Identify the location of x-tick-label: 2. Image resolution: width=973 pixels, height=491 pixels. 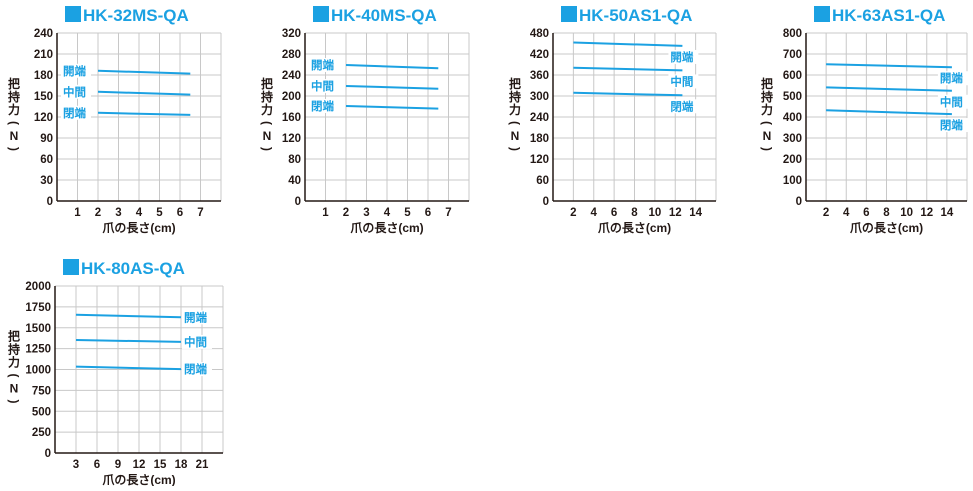
(573, 213).